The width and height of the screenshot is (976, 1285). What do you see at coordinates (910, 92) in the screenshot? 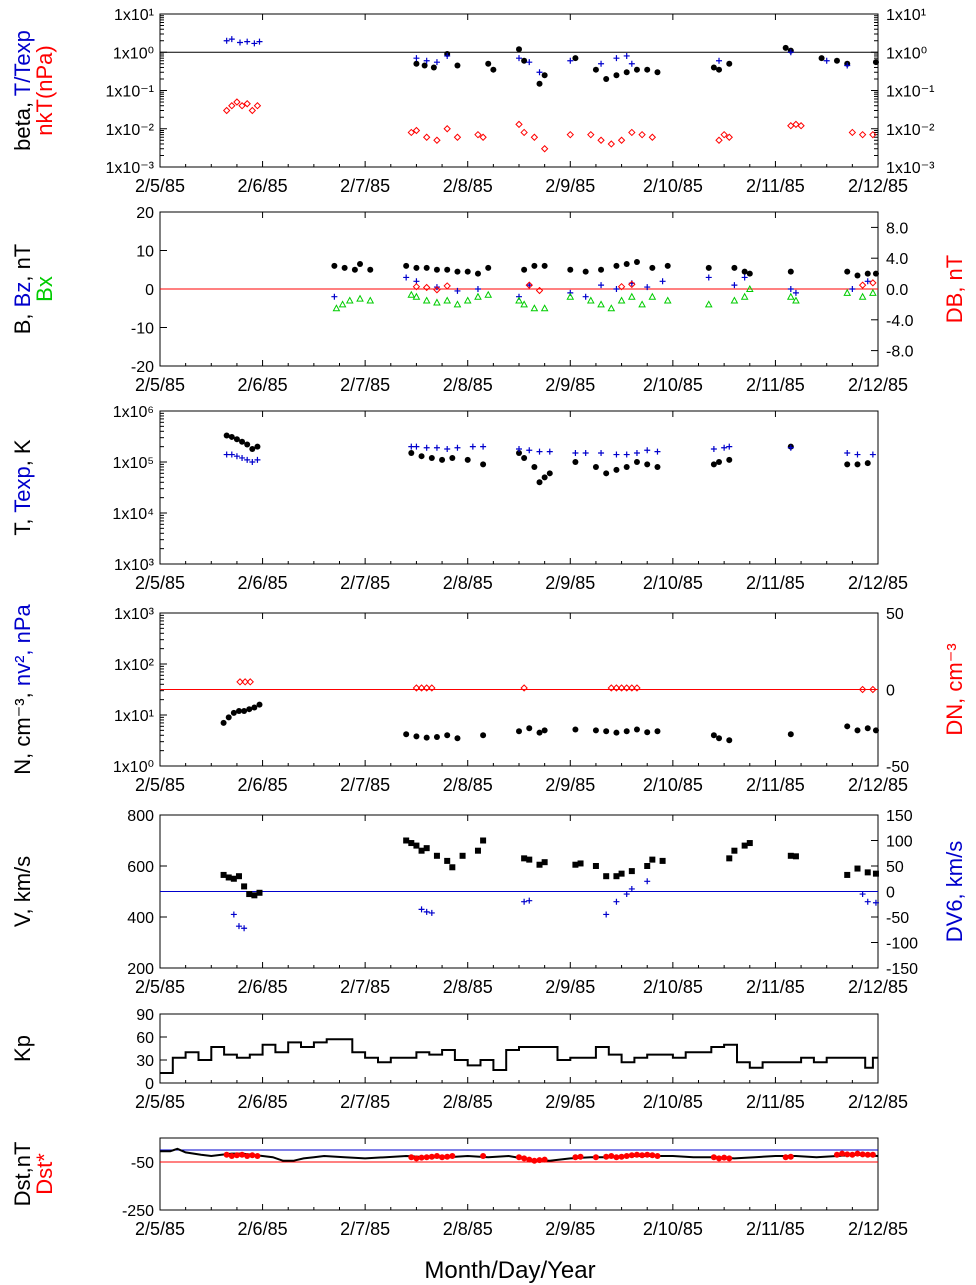
I see `right-tick-label: 1x10⁻¹` at bounding box center [910, 92].